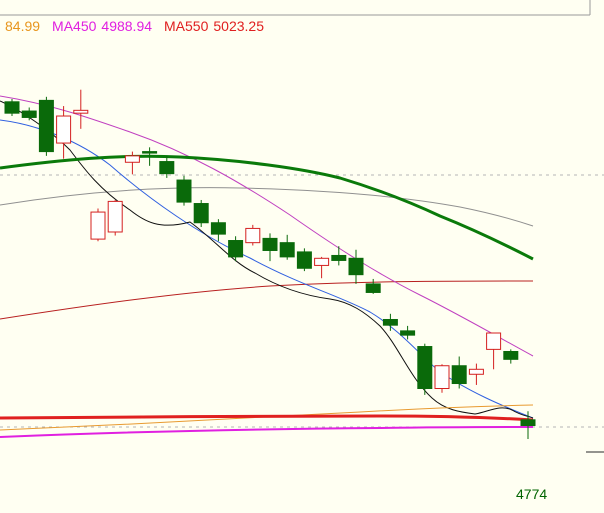 The height and width of the screenshot is (513, 604). What do you see at coordinates (186, 26) in the screenshot?
I see `legend-name: MA550` at bounding box center [186, 26].